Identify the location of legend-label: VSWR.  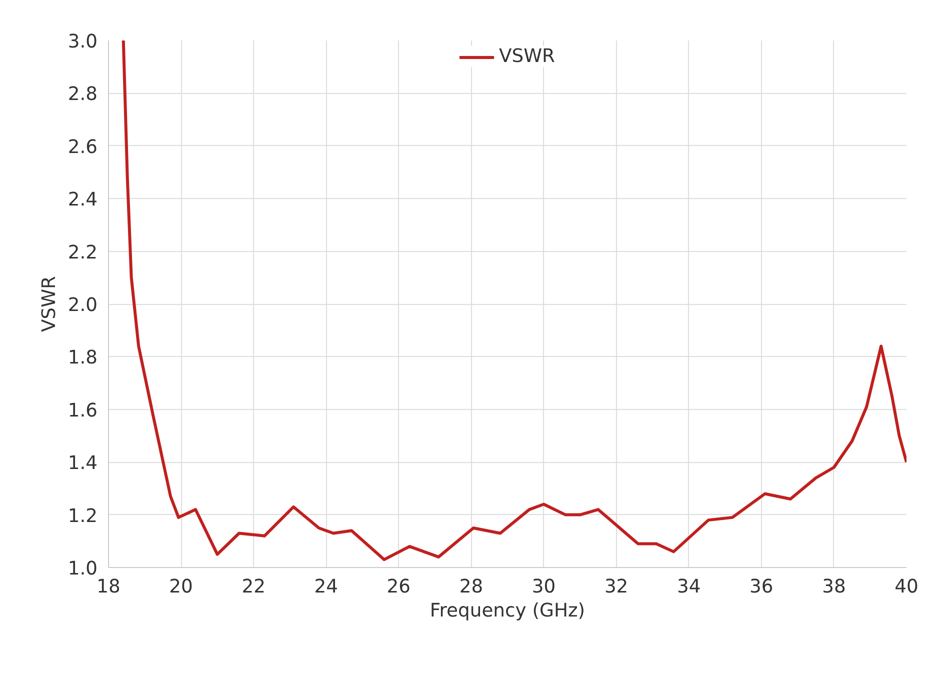
(527, 56).